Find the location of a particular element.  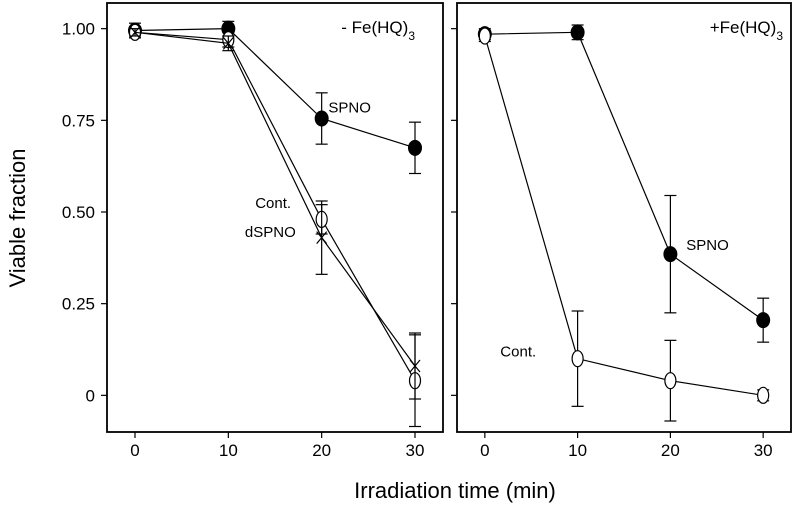

y-tick-label: 0.50 is located at coordinates (78, 212).